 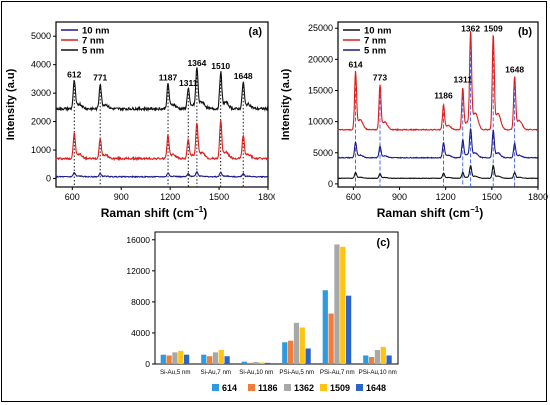 I want to click on panel-label: (b), so click(x=525, y=32).